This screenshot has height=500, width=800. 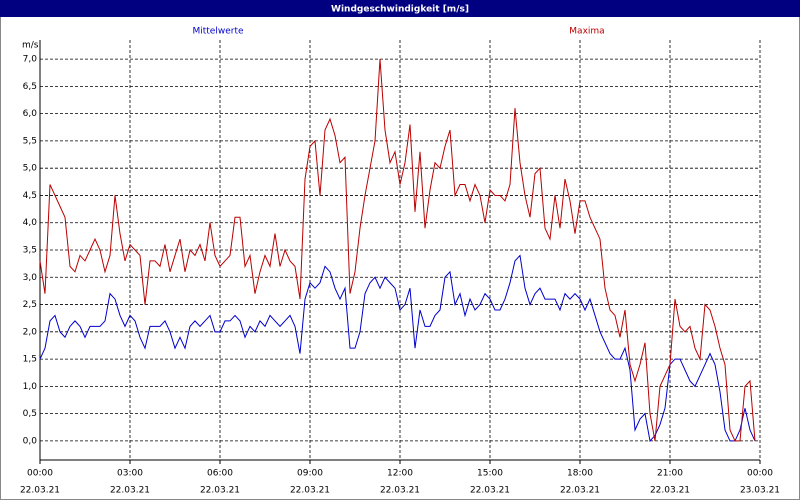 What do you see at coordinates (220, 474) in the screenshot?
I see `x-tick-label: 06:00` at bounding box center [220, 474].